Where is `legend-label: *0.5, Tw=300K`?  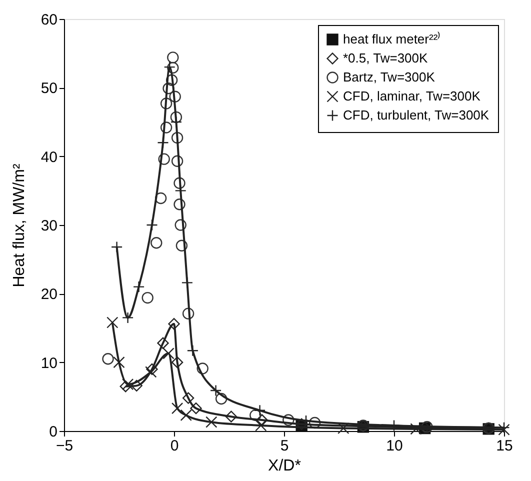 legend-label: *0.5, Tw=300K is located at coordinates (385, 58).